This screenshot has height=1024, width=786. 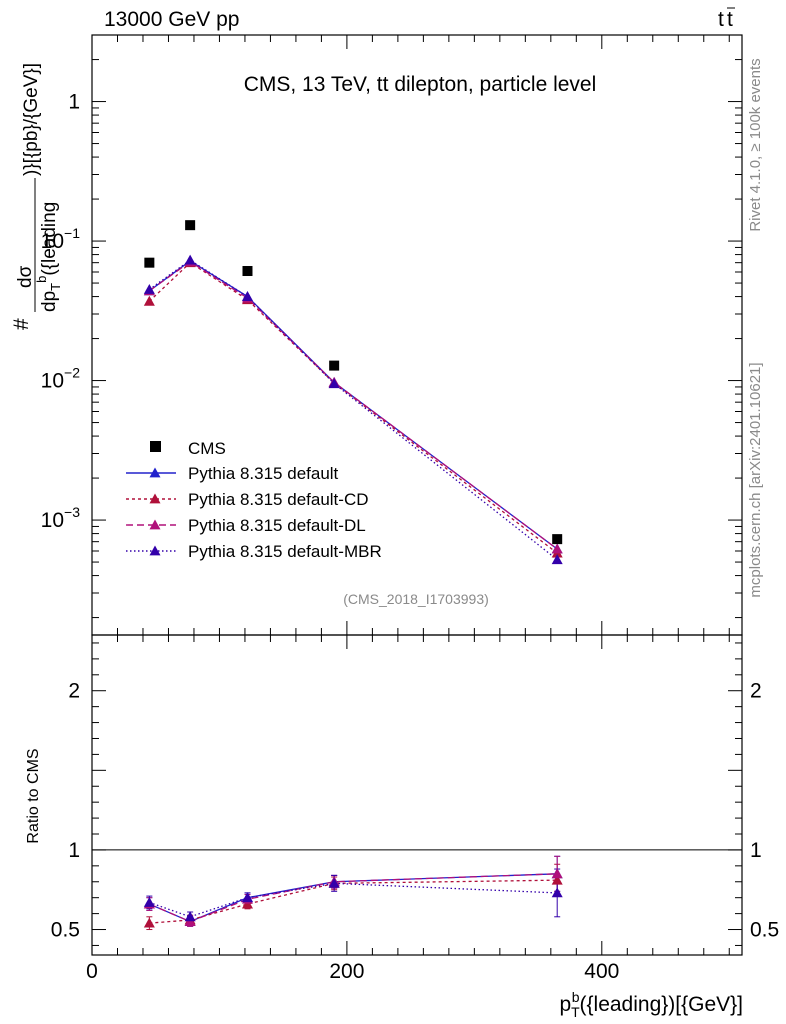 What do you see at coordinates (576, 997) in the screenshot?
I see `x-label-sup: b` at bounding box center [576, 997].